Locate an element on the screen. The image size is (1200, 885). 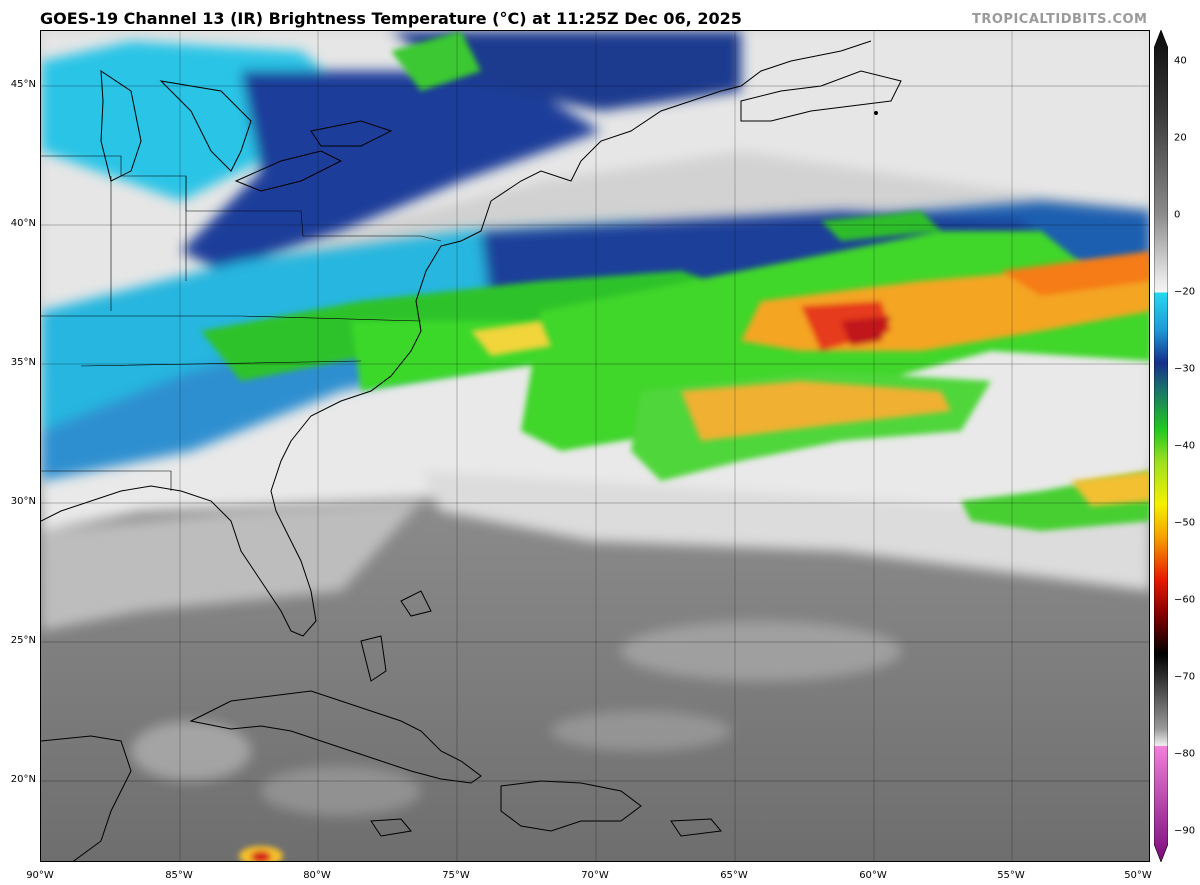
colorbar-label-m80: −80 is located at coordinates (1185, 754).